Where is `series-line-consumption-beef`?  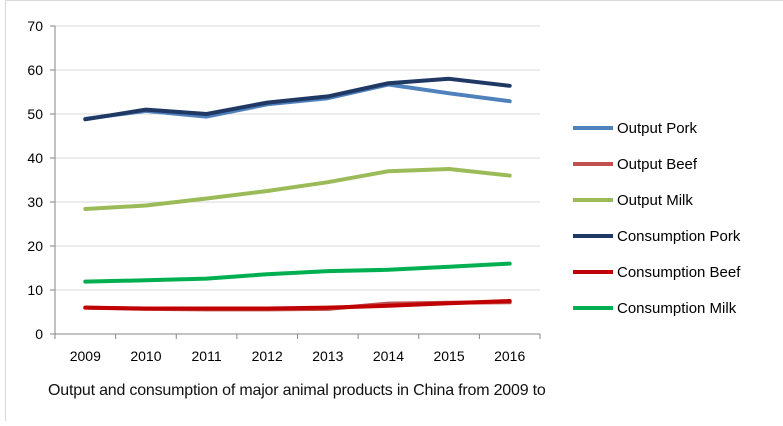 series-line-consumption-beef is located at coordinates (297, 305).